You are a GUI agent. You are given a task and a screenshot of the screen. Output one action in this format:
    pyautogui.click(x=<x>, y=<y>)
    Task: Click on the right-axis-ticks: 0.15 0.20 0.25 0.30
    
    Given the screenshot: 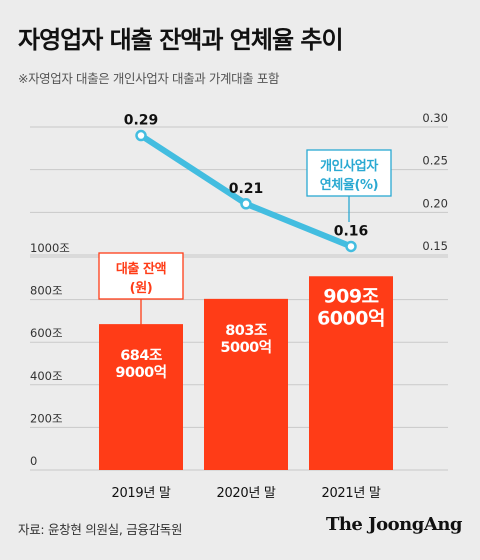 What is the action you would take?
    pyautogui.click(x=435, y=182)
    